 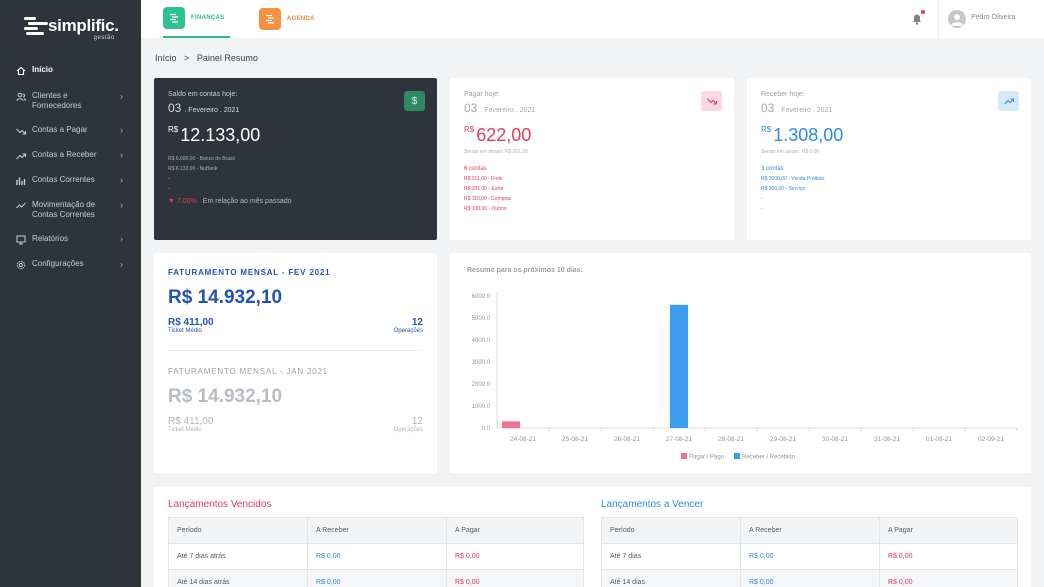 I want to click on tab-financas: FINANÇAS, so click(x=197, y=19).